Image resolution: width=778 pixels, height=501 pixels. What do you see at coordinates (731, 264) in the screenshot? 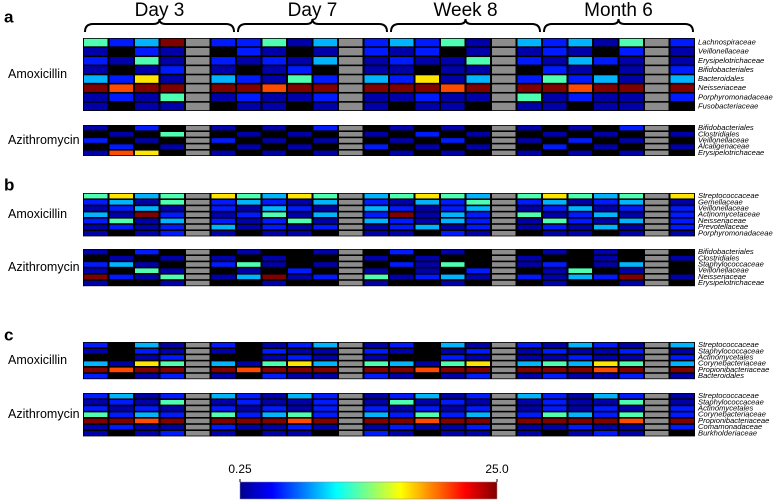
I see `row-label: Staphylococcaceae` at bounding box center [731, 264].